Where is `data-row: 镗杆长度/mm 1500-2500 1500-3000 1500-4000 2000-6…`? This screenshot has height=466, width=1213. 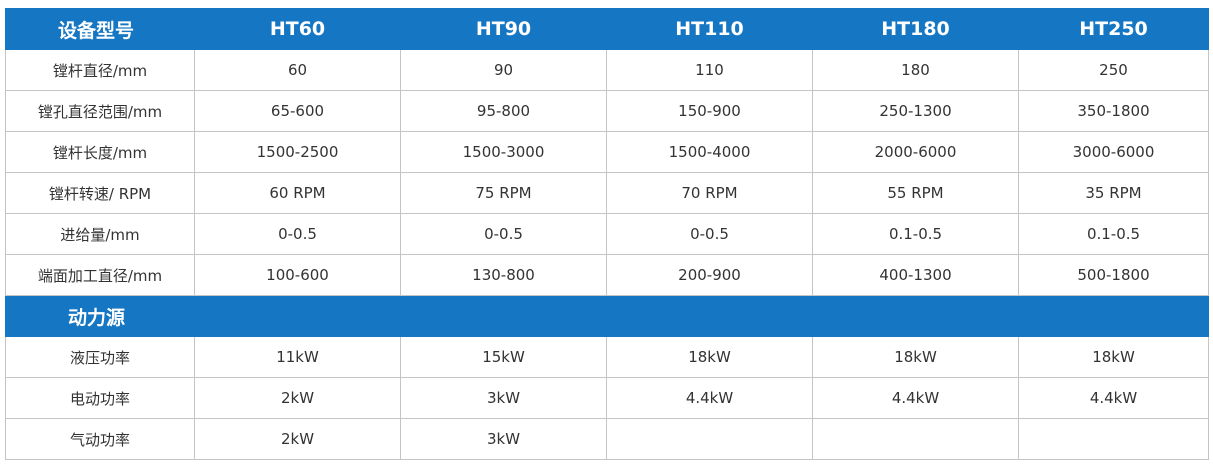
data-row: 镗杆长度/mm 1500-2500 1500-3000 1500-4000 2000-6… is located at coordinates (607, 152).